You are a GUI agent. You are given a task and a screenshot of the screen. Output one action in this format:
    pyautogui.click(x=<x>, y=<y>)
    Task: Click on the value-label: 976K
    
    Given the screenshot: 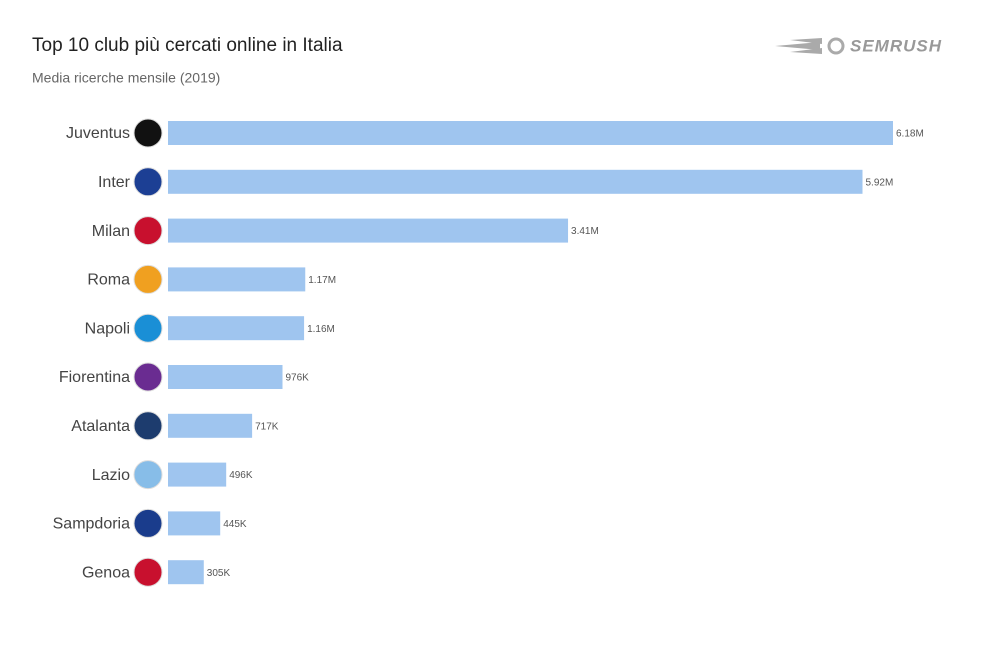 What is the action you would take?
    pyautogui.click(x=297, y=378)
    